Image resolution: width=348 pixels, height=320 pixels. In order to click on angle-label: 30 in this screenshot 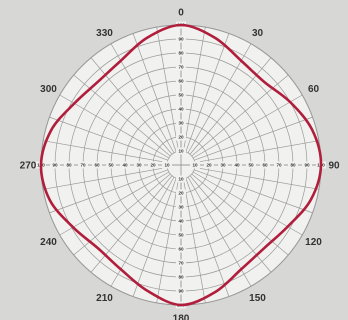, I will do `click(258, 33)`.